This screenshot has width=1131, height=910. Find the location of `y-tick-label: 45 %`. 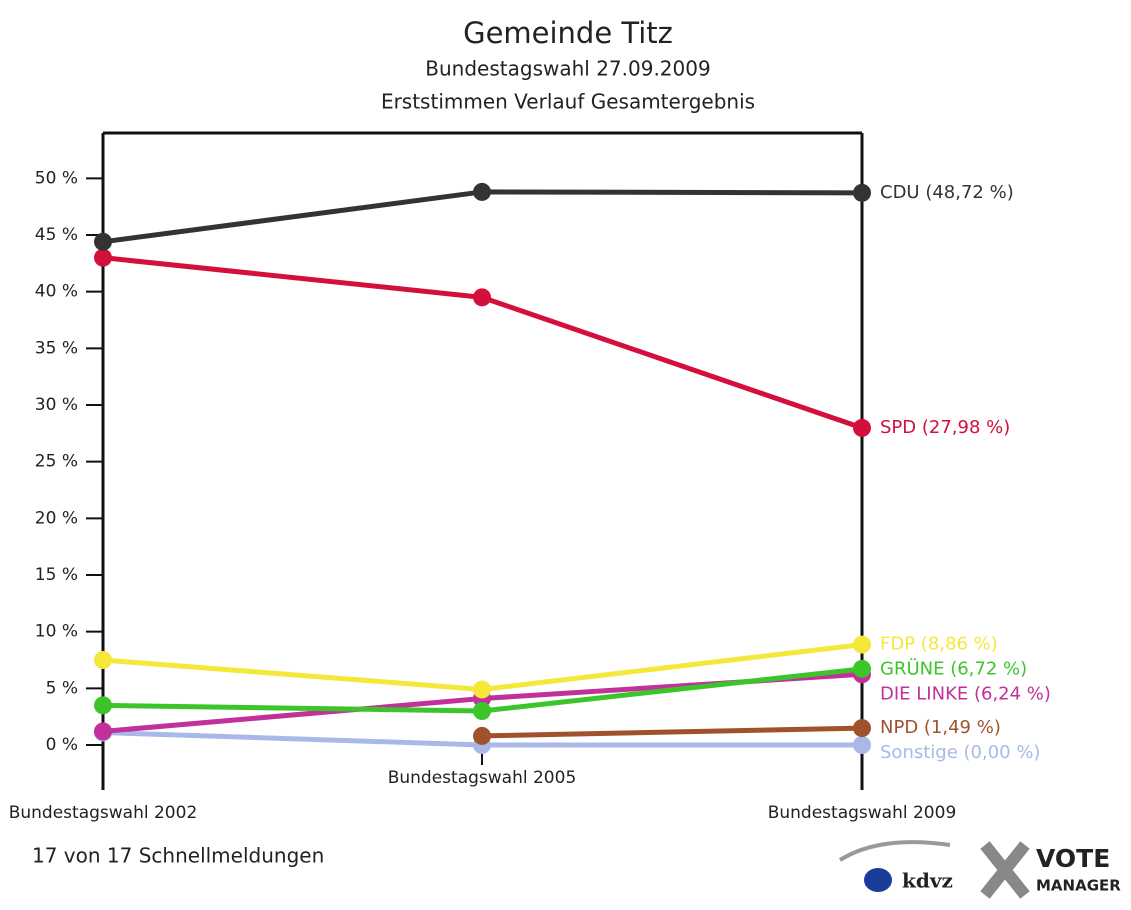

y-tick-label: 45 % is located at coordinates (56, 235).